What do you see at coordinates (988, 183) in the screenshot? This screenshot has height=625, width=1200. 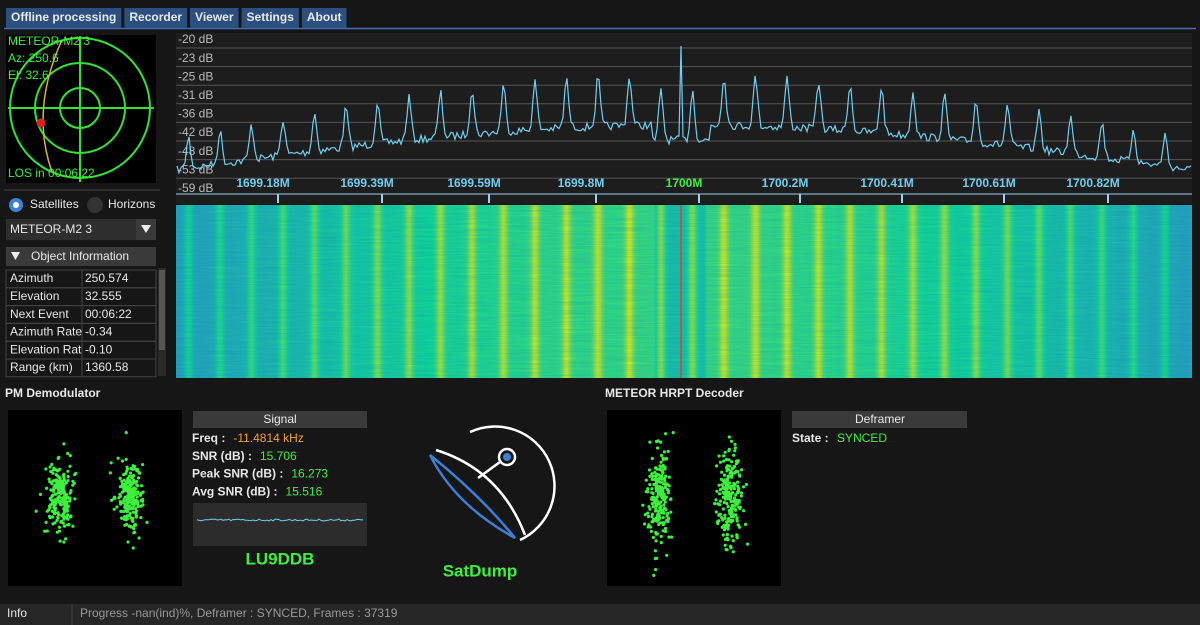 I see `frequency-label: 1700.61M` at bounding box center [988, 183].